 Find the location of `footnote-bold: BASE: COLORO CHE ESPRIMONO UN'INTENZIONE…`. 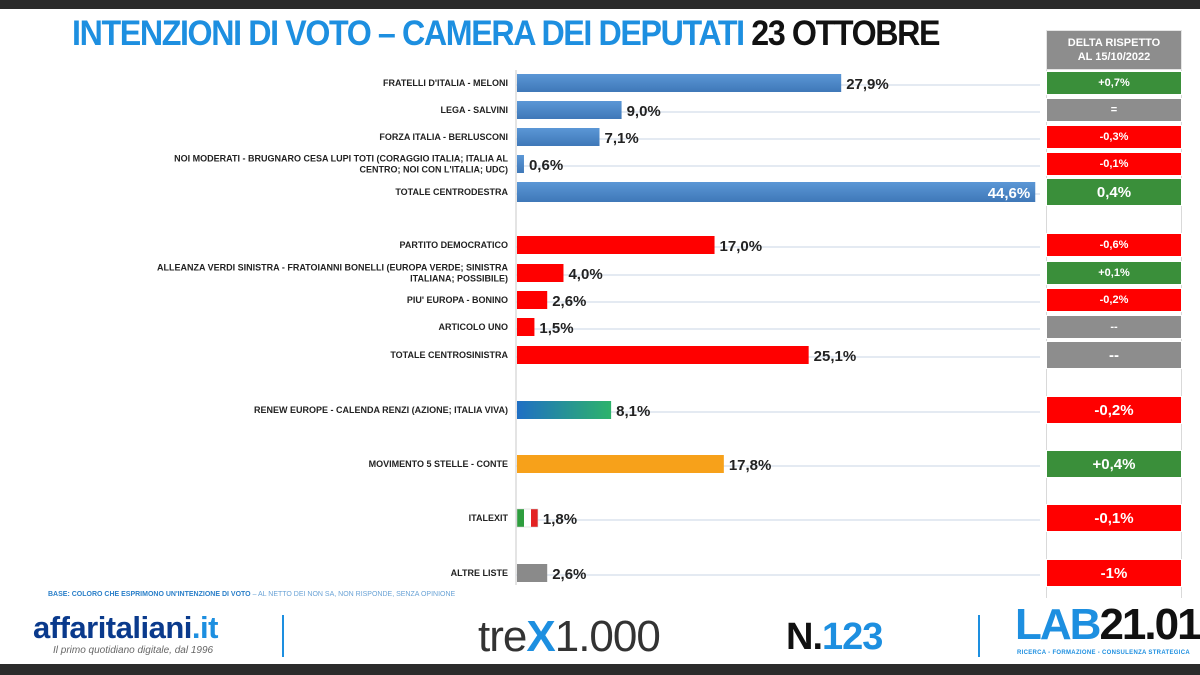

footnote-bold: BASE: COLORO CHE ESPRIMONO UN'INTENZIONE… is located at coordinates (149, 594).